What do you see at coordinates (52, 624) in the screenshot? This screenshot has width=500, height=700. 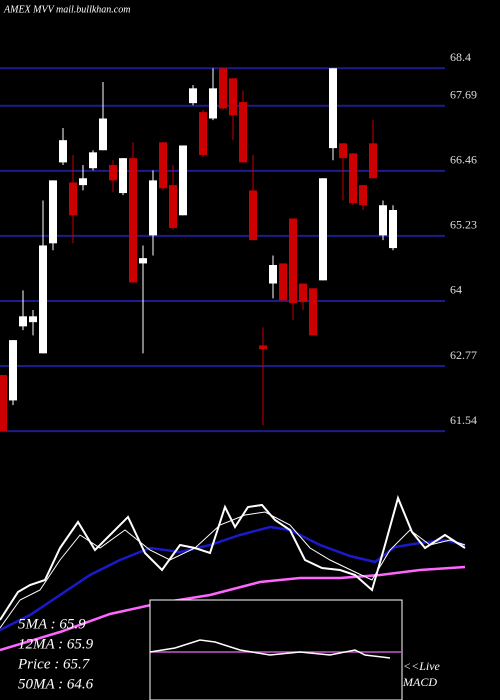 I see `indicator-label: 5MA : 65.9` at bounding box center [52, 624].